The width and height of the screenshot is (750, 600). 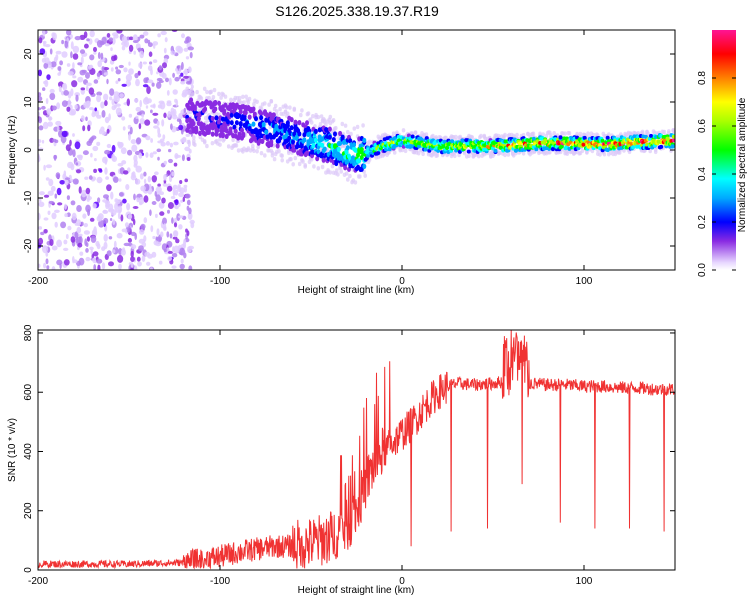 I want to click on y-tick-label: 10, so click(x=28, y=102).